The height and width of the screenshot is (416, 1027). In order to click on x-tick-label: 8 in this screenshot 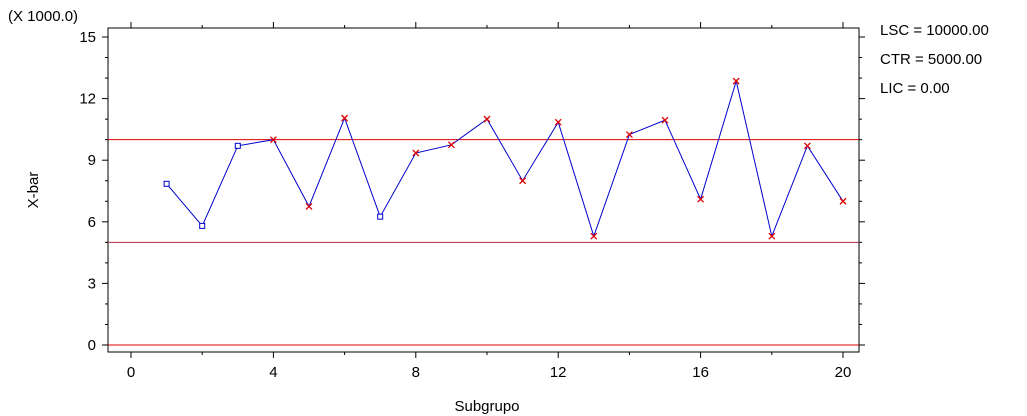, I will do `click(416, 372)`.